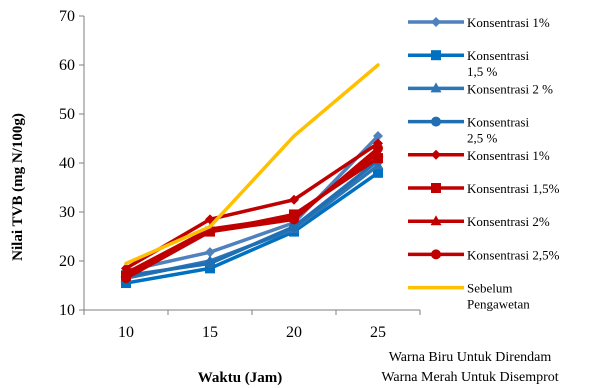 This screenshot has width=592, height=388. Describe the element at coordinates (498, 304) in the screenshot. I see `legend-label: Pengawetan` at that location.